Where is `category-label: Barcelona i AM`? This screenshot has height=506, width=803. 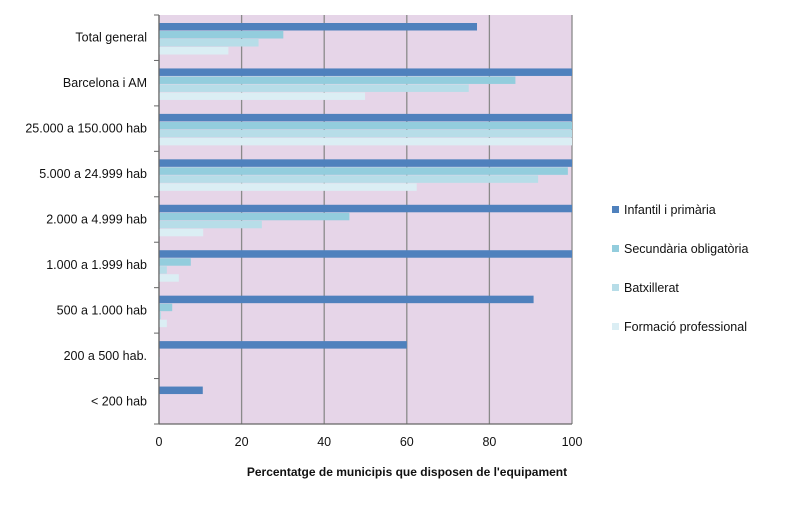
category-label: Barcelona i AM is located at coordinates (105, 83).